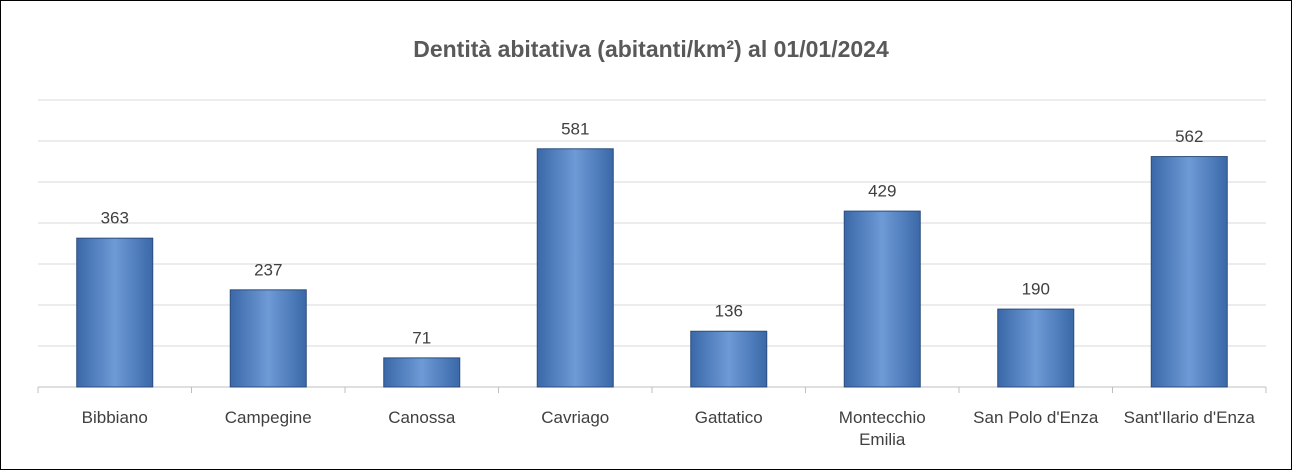 This screenshot has width=1292, height=470. I want to click on data-label: 429, so click(882, 191).